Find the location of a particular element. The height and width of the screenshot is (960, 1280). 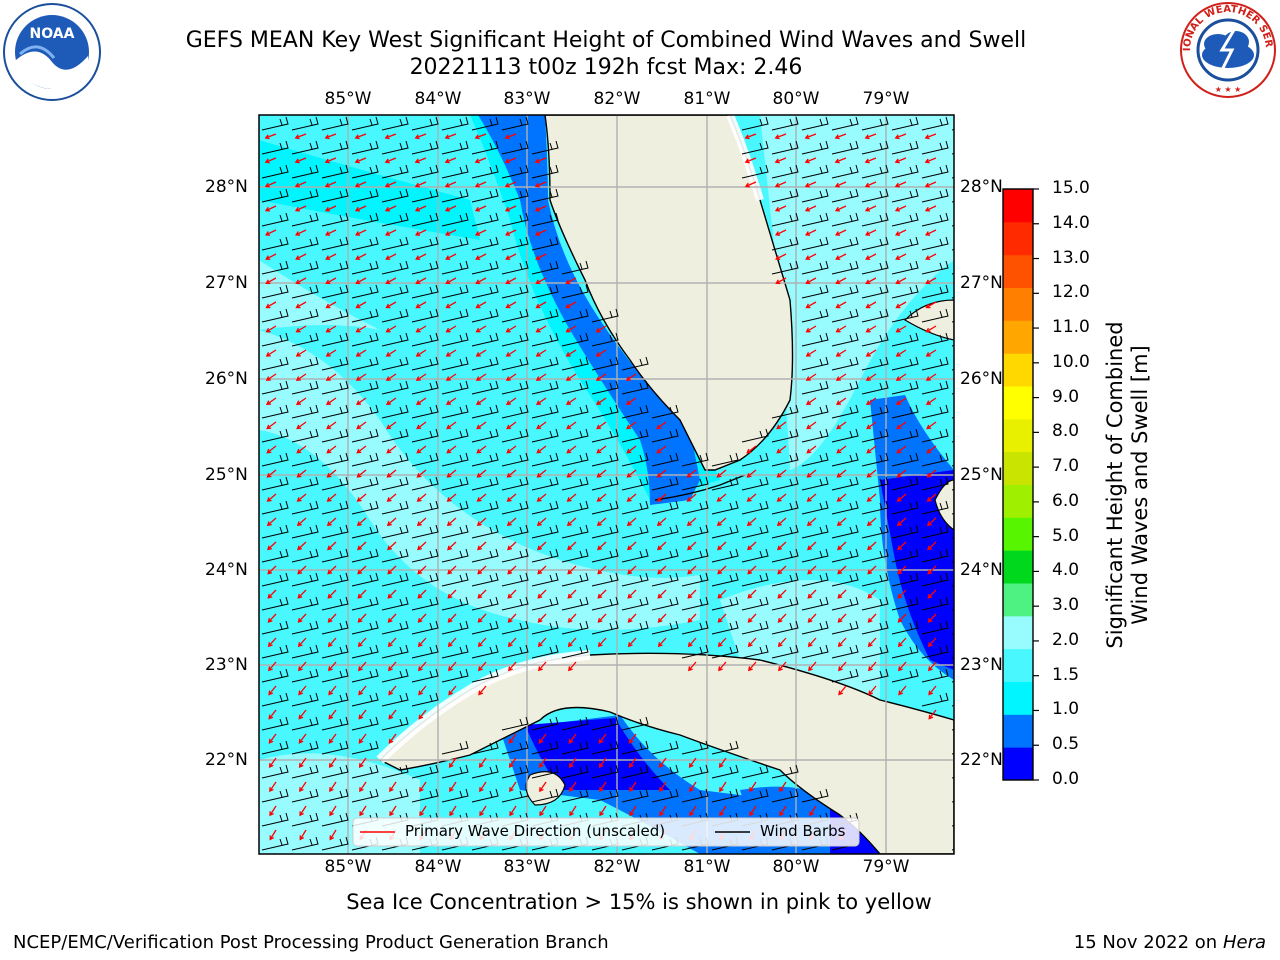

footer-date-text: 15 Nov 2022 on is located at coordinates (1145, 942).